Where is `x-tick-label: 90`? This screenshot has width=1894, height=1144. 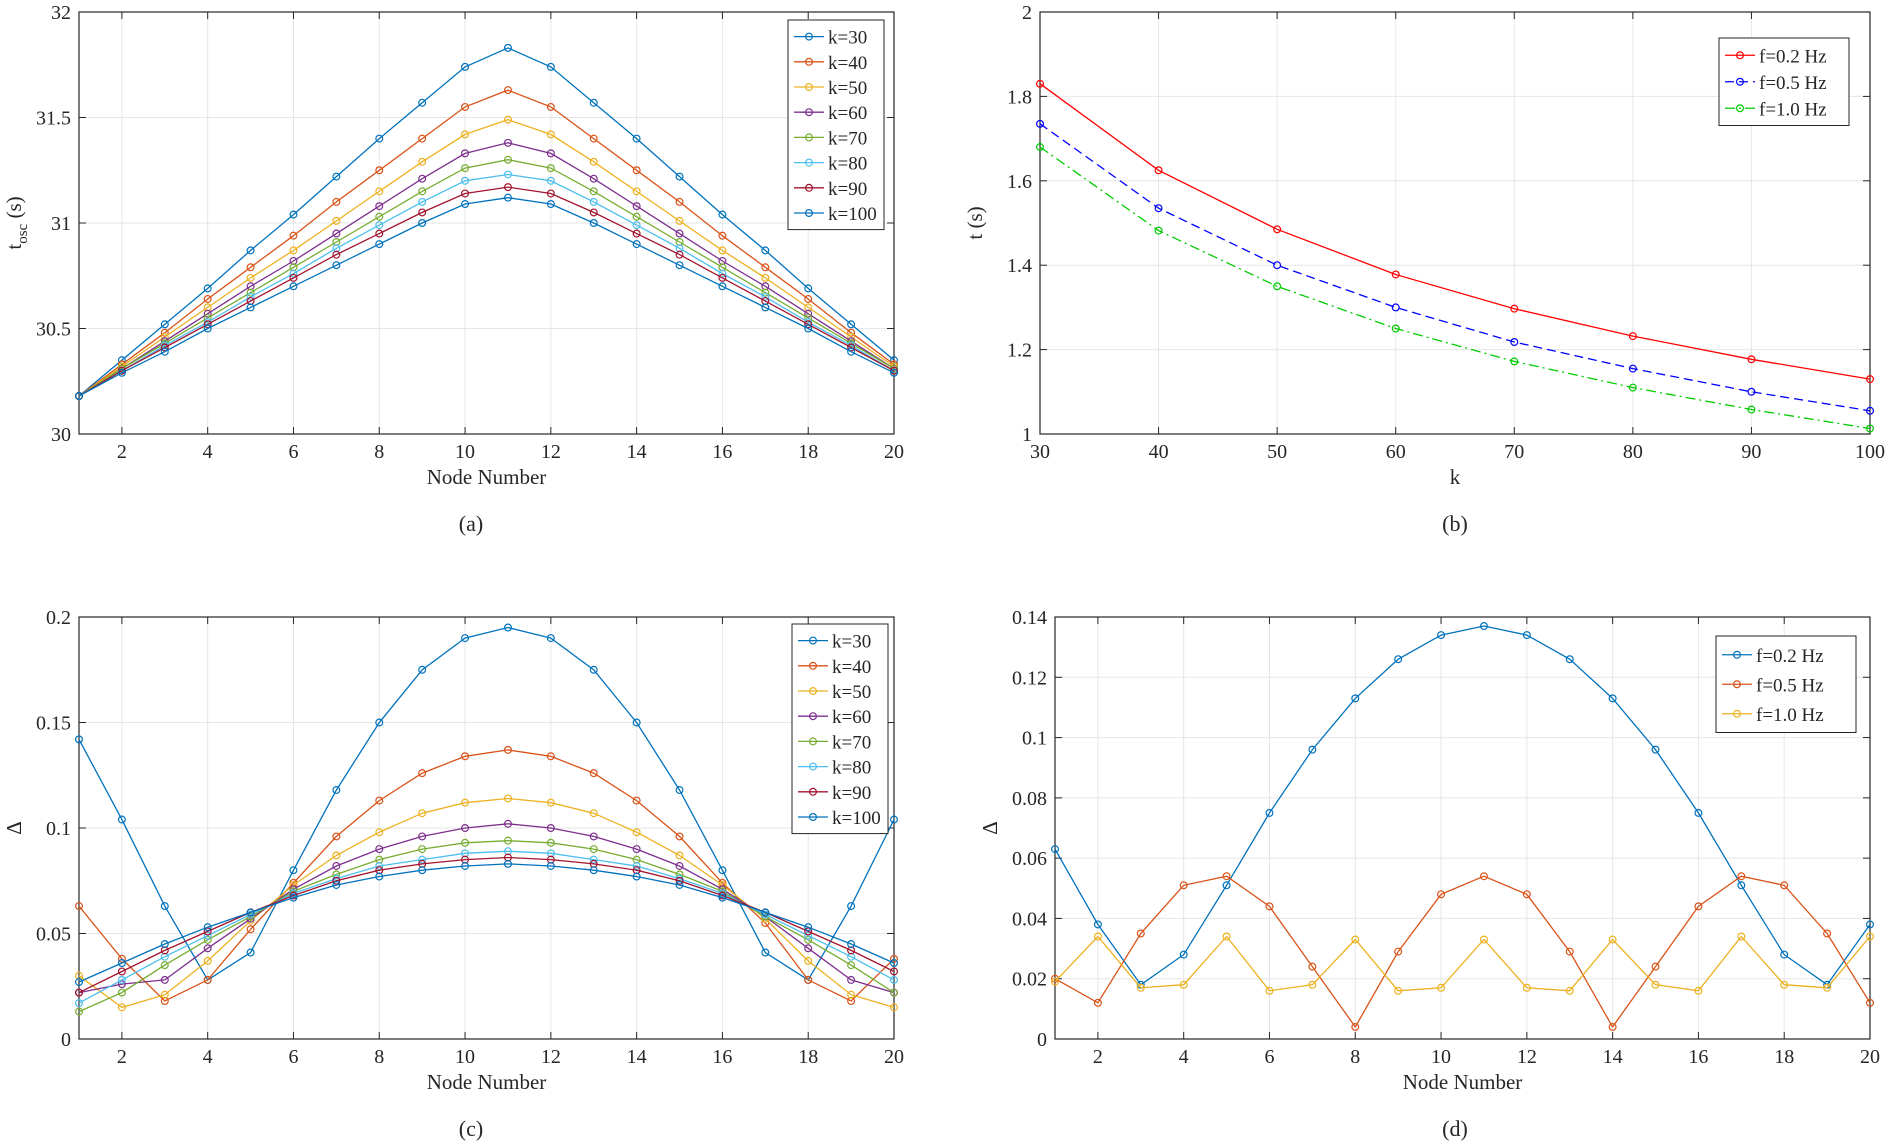
x-tick-label: 90 is located at coordinates (1751, 452).